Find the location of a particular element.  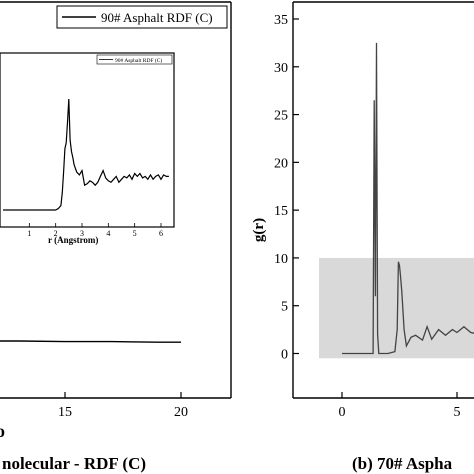

right-panel-caption: (b) 70# Aspha is located at coordinates (402, 463).